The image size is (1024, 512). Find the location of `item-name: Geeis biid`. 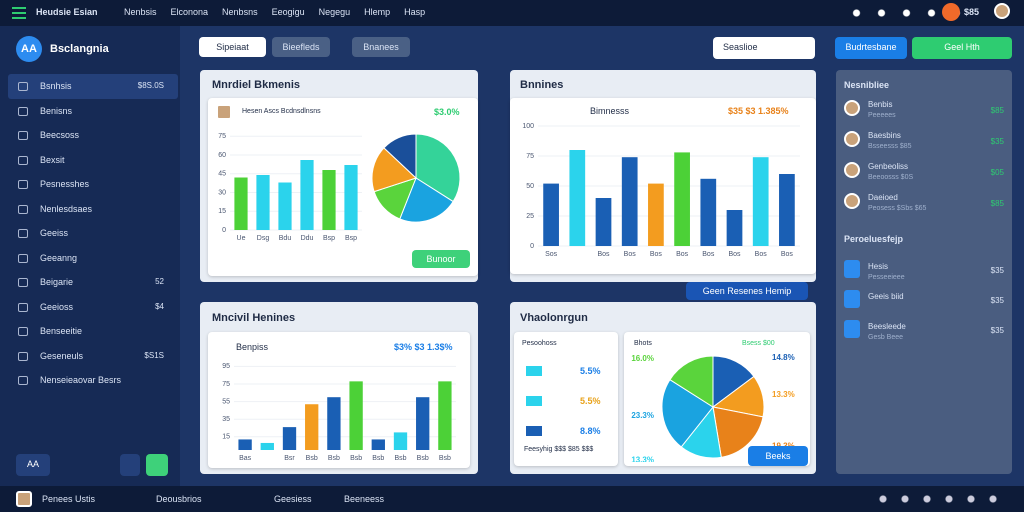

item-name: Geeis biid is located at coordinates (886, 296).